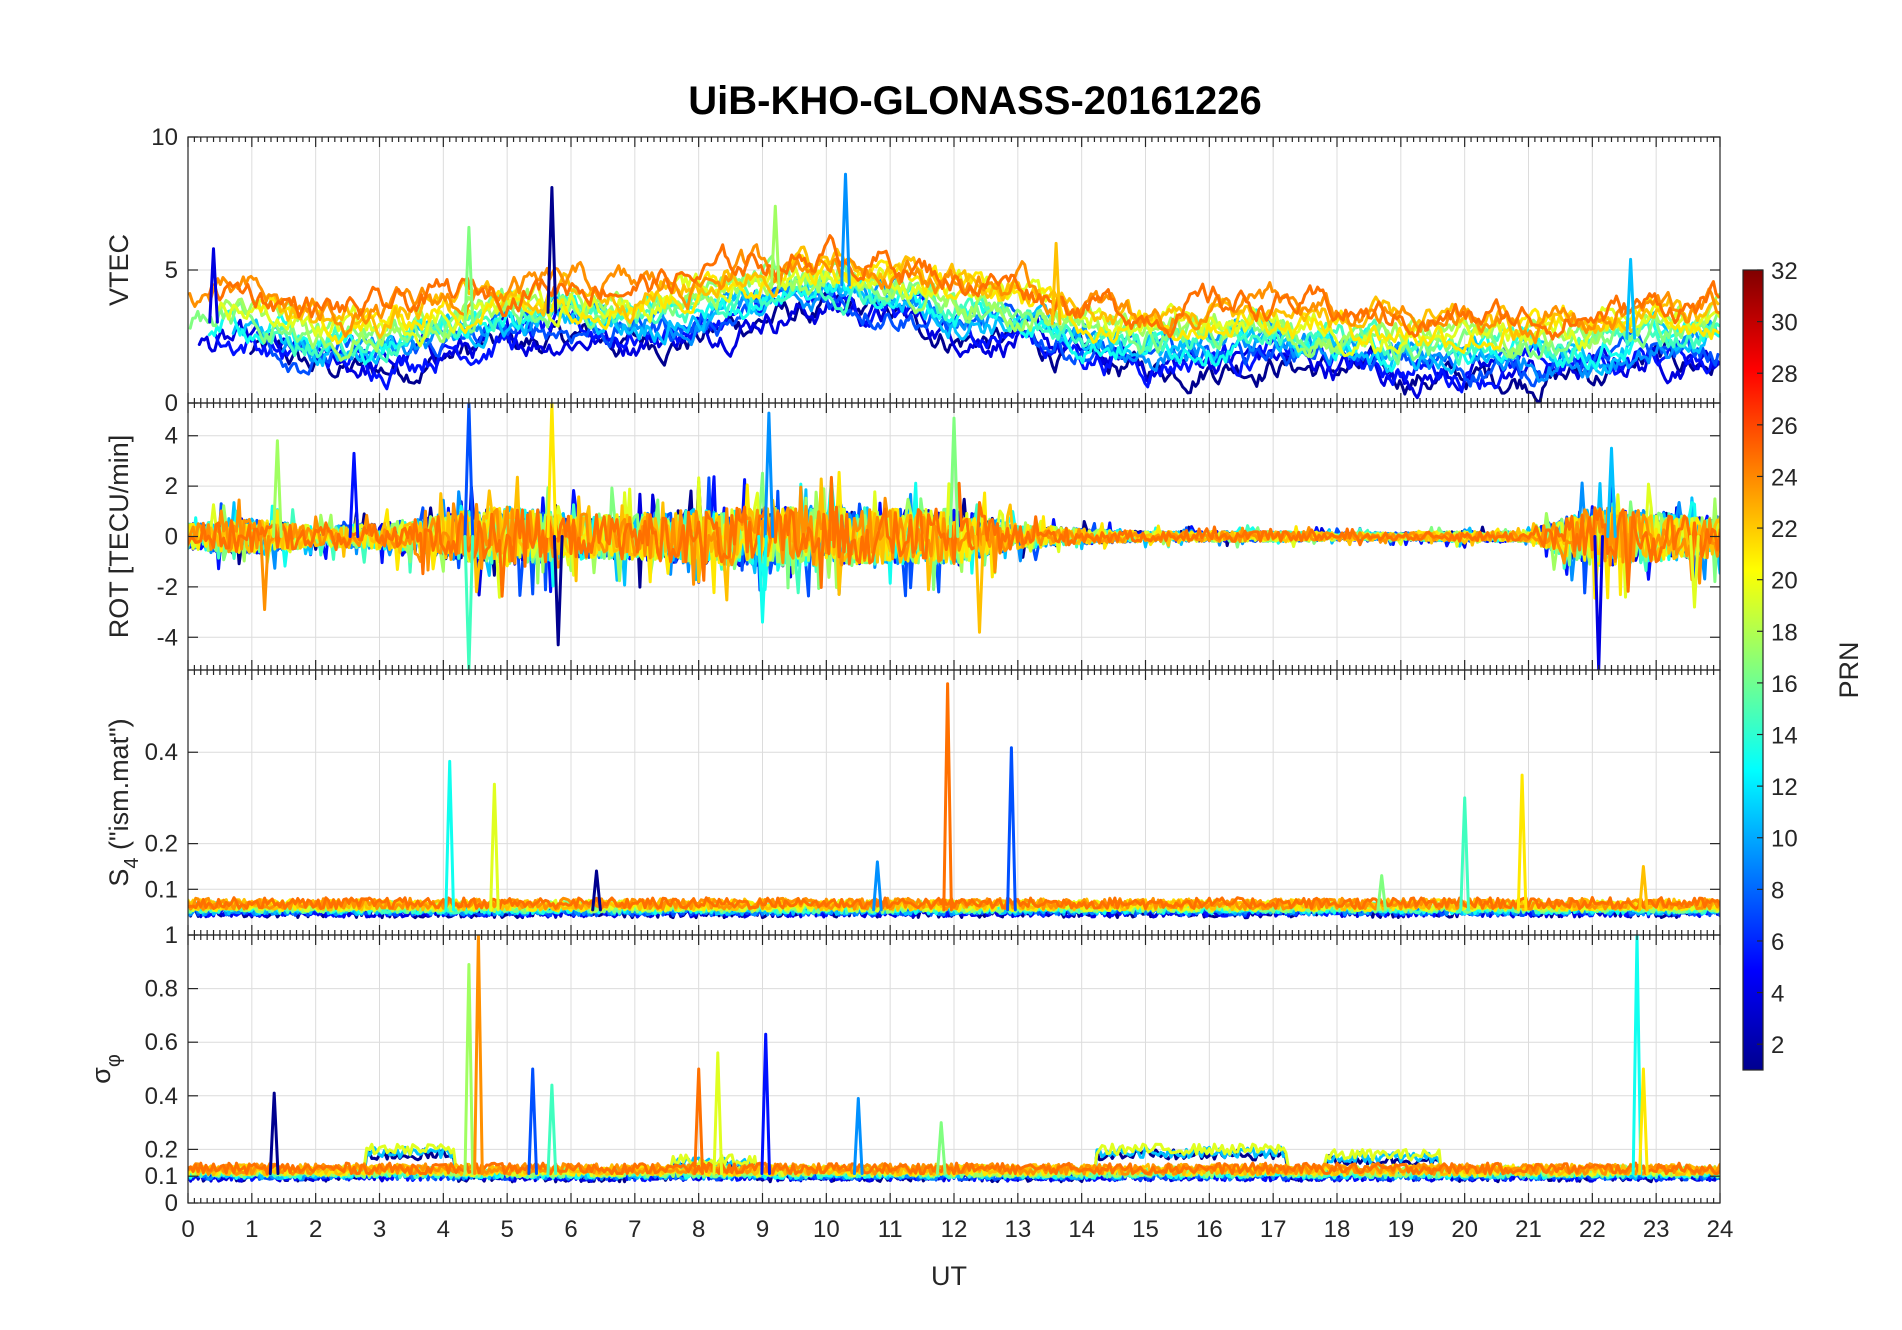 This screenshot has width=1902, height=1330. What do you see at coordinates (1777, 994) in the screenshot?
I see `colorbar-tick-label: 4` at bounding box center [1777, 994].